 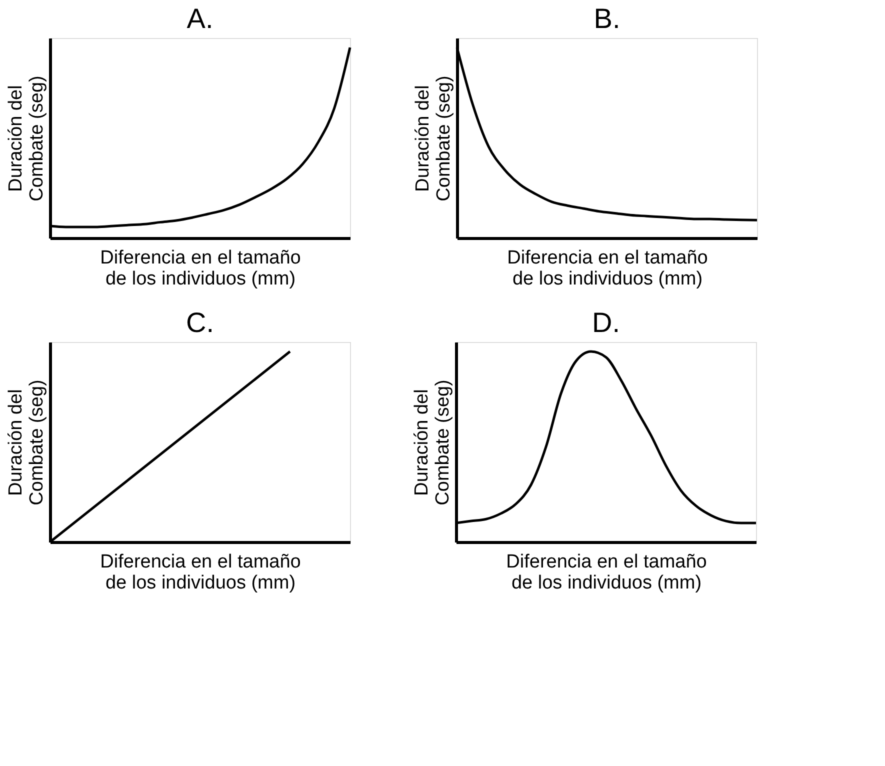 I want to click on chart-title: B., so click(x=607, y=18).